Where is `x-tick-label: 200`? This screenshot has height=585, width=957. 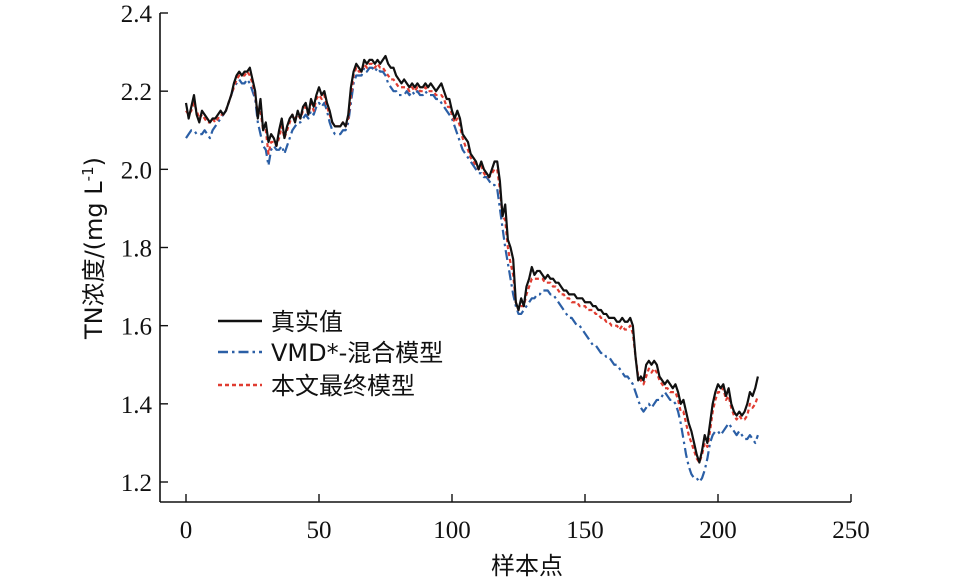 x-tick-label: 200 is located at coordinates (718, 530).